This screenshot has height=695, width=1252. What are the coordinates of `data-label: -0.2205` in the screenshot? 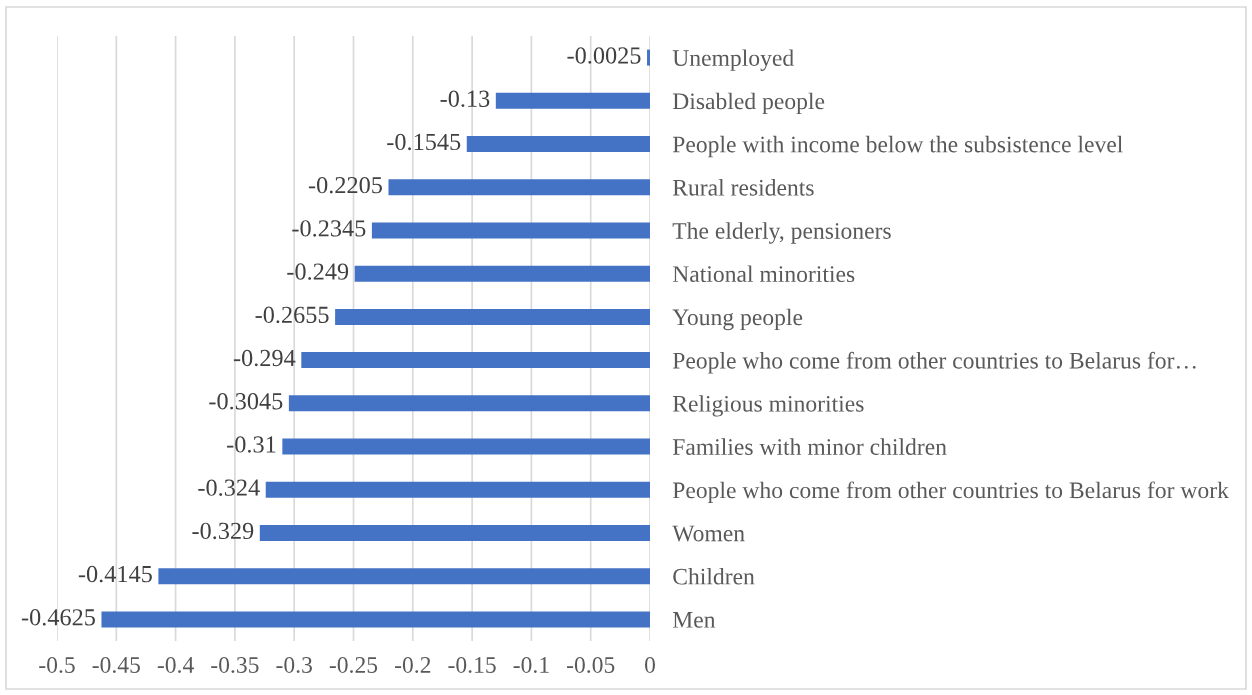 It's located at (345, 185).